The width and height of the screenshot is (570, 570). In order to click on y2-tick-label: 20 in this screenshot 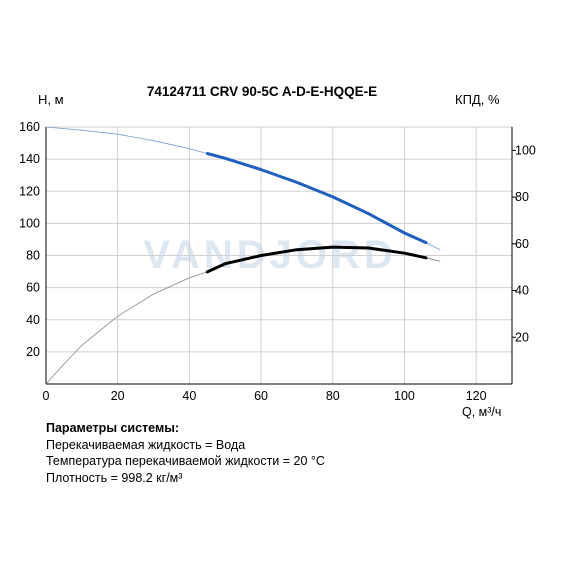, I will do `click(522, 337)`.